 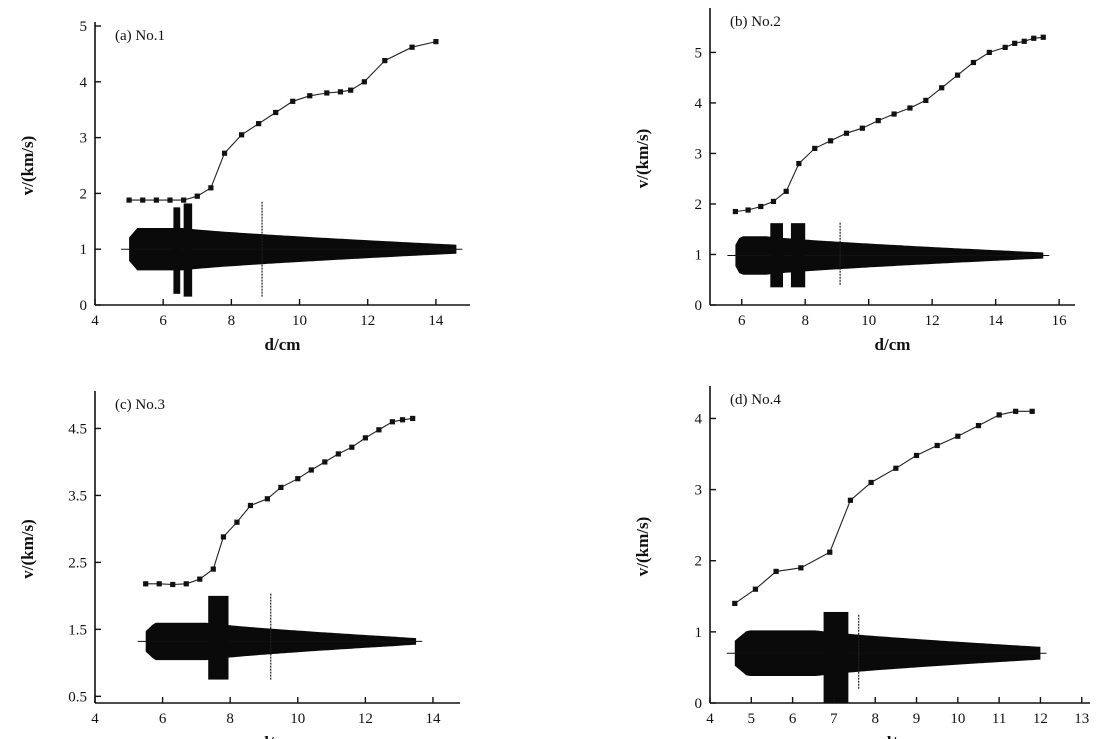 What do you see at coordinates (999, 719) in the screenshot?
I see `x-tick-label: 11` at bounding box center [999, 719].